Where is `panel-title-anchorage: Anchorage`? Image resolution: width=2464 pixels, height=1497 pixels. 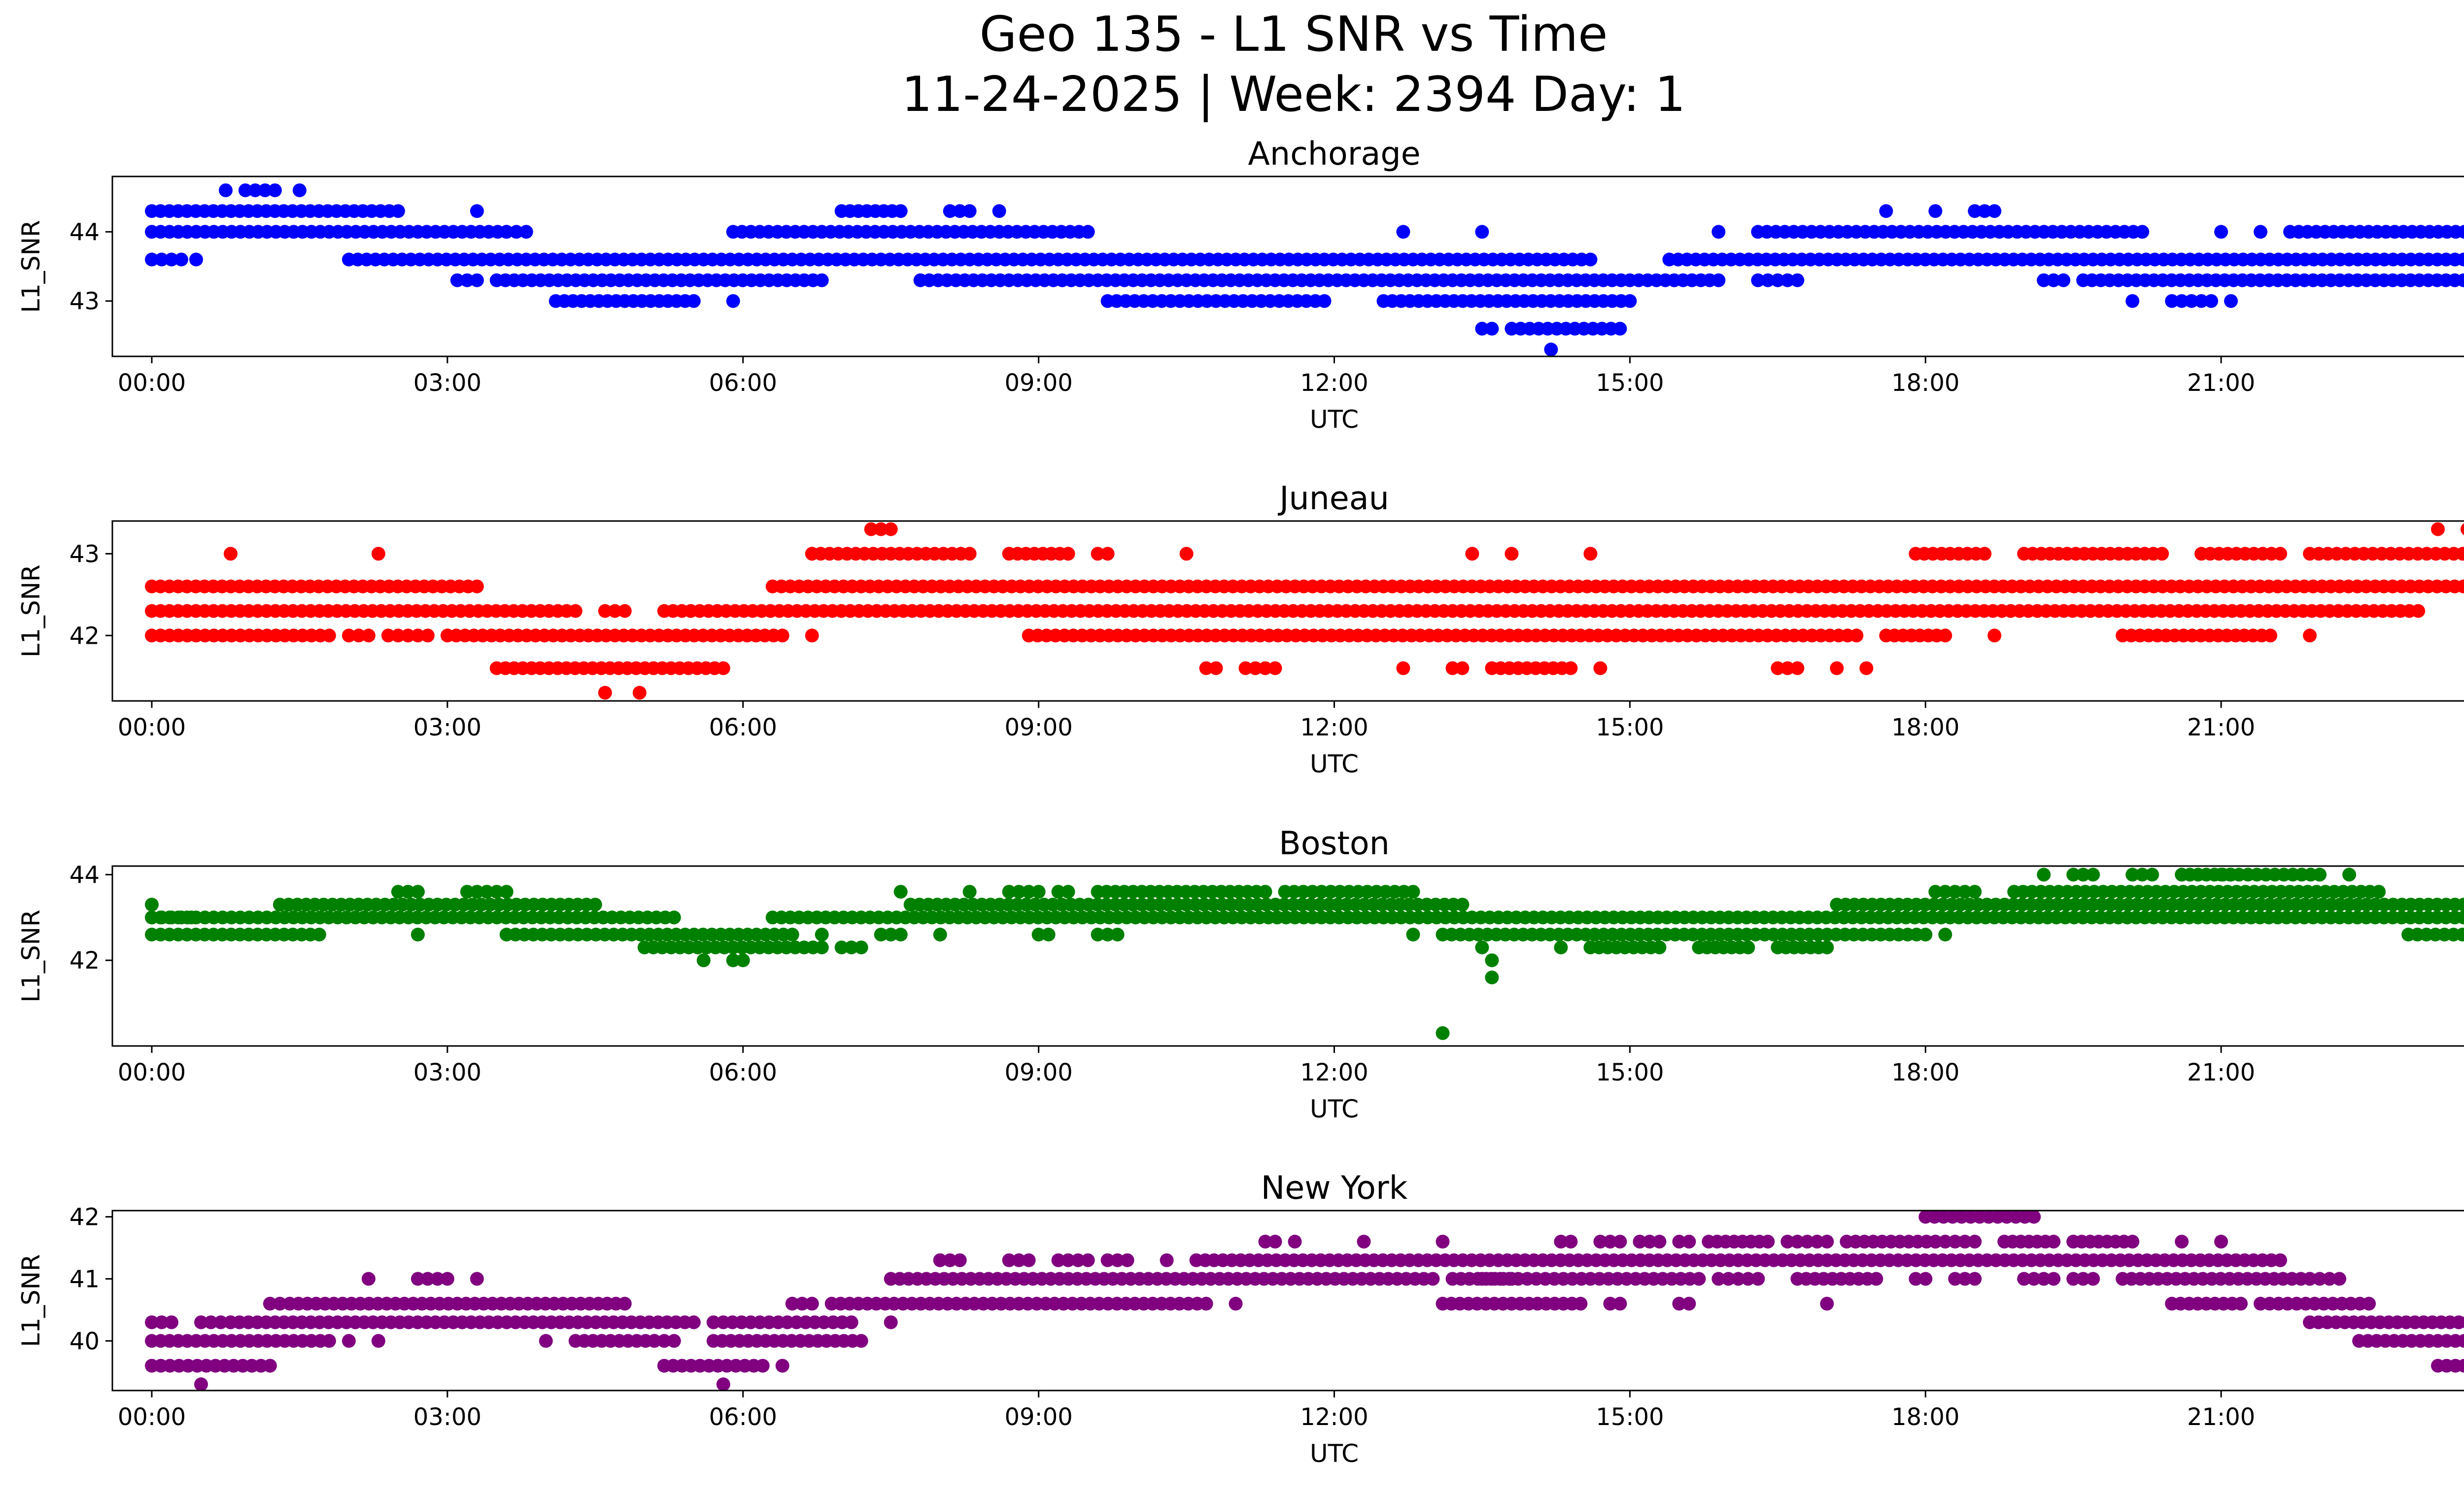
panel-title-anchorage: Anchorage is located at coordinates (1334, 154).